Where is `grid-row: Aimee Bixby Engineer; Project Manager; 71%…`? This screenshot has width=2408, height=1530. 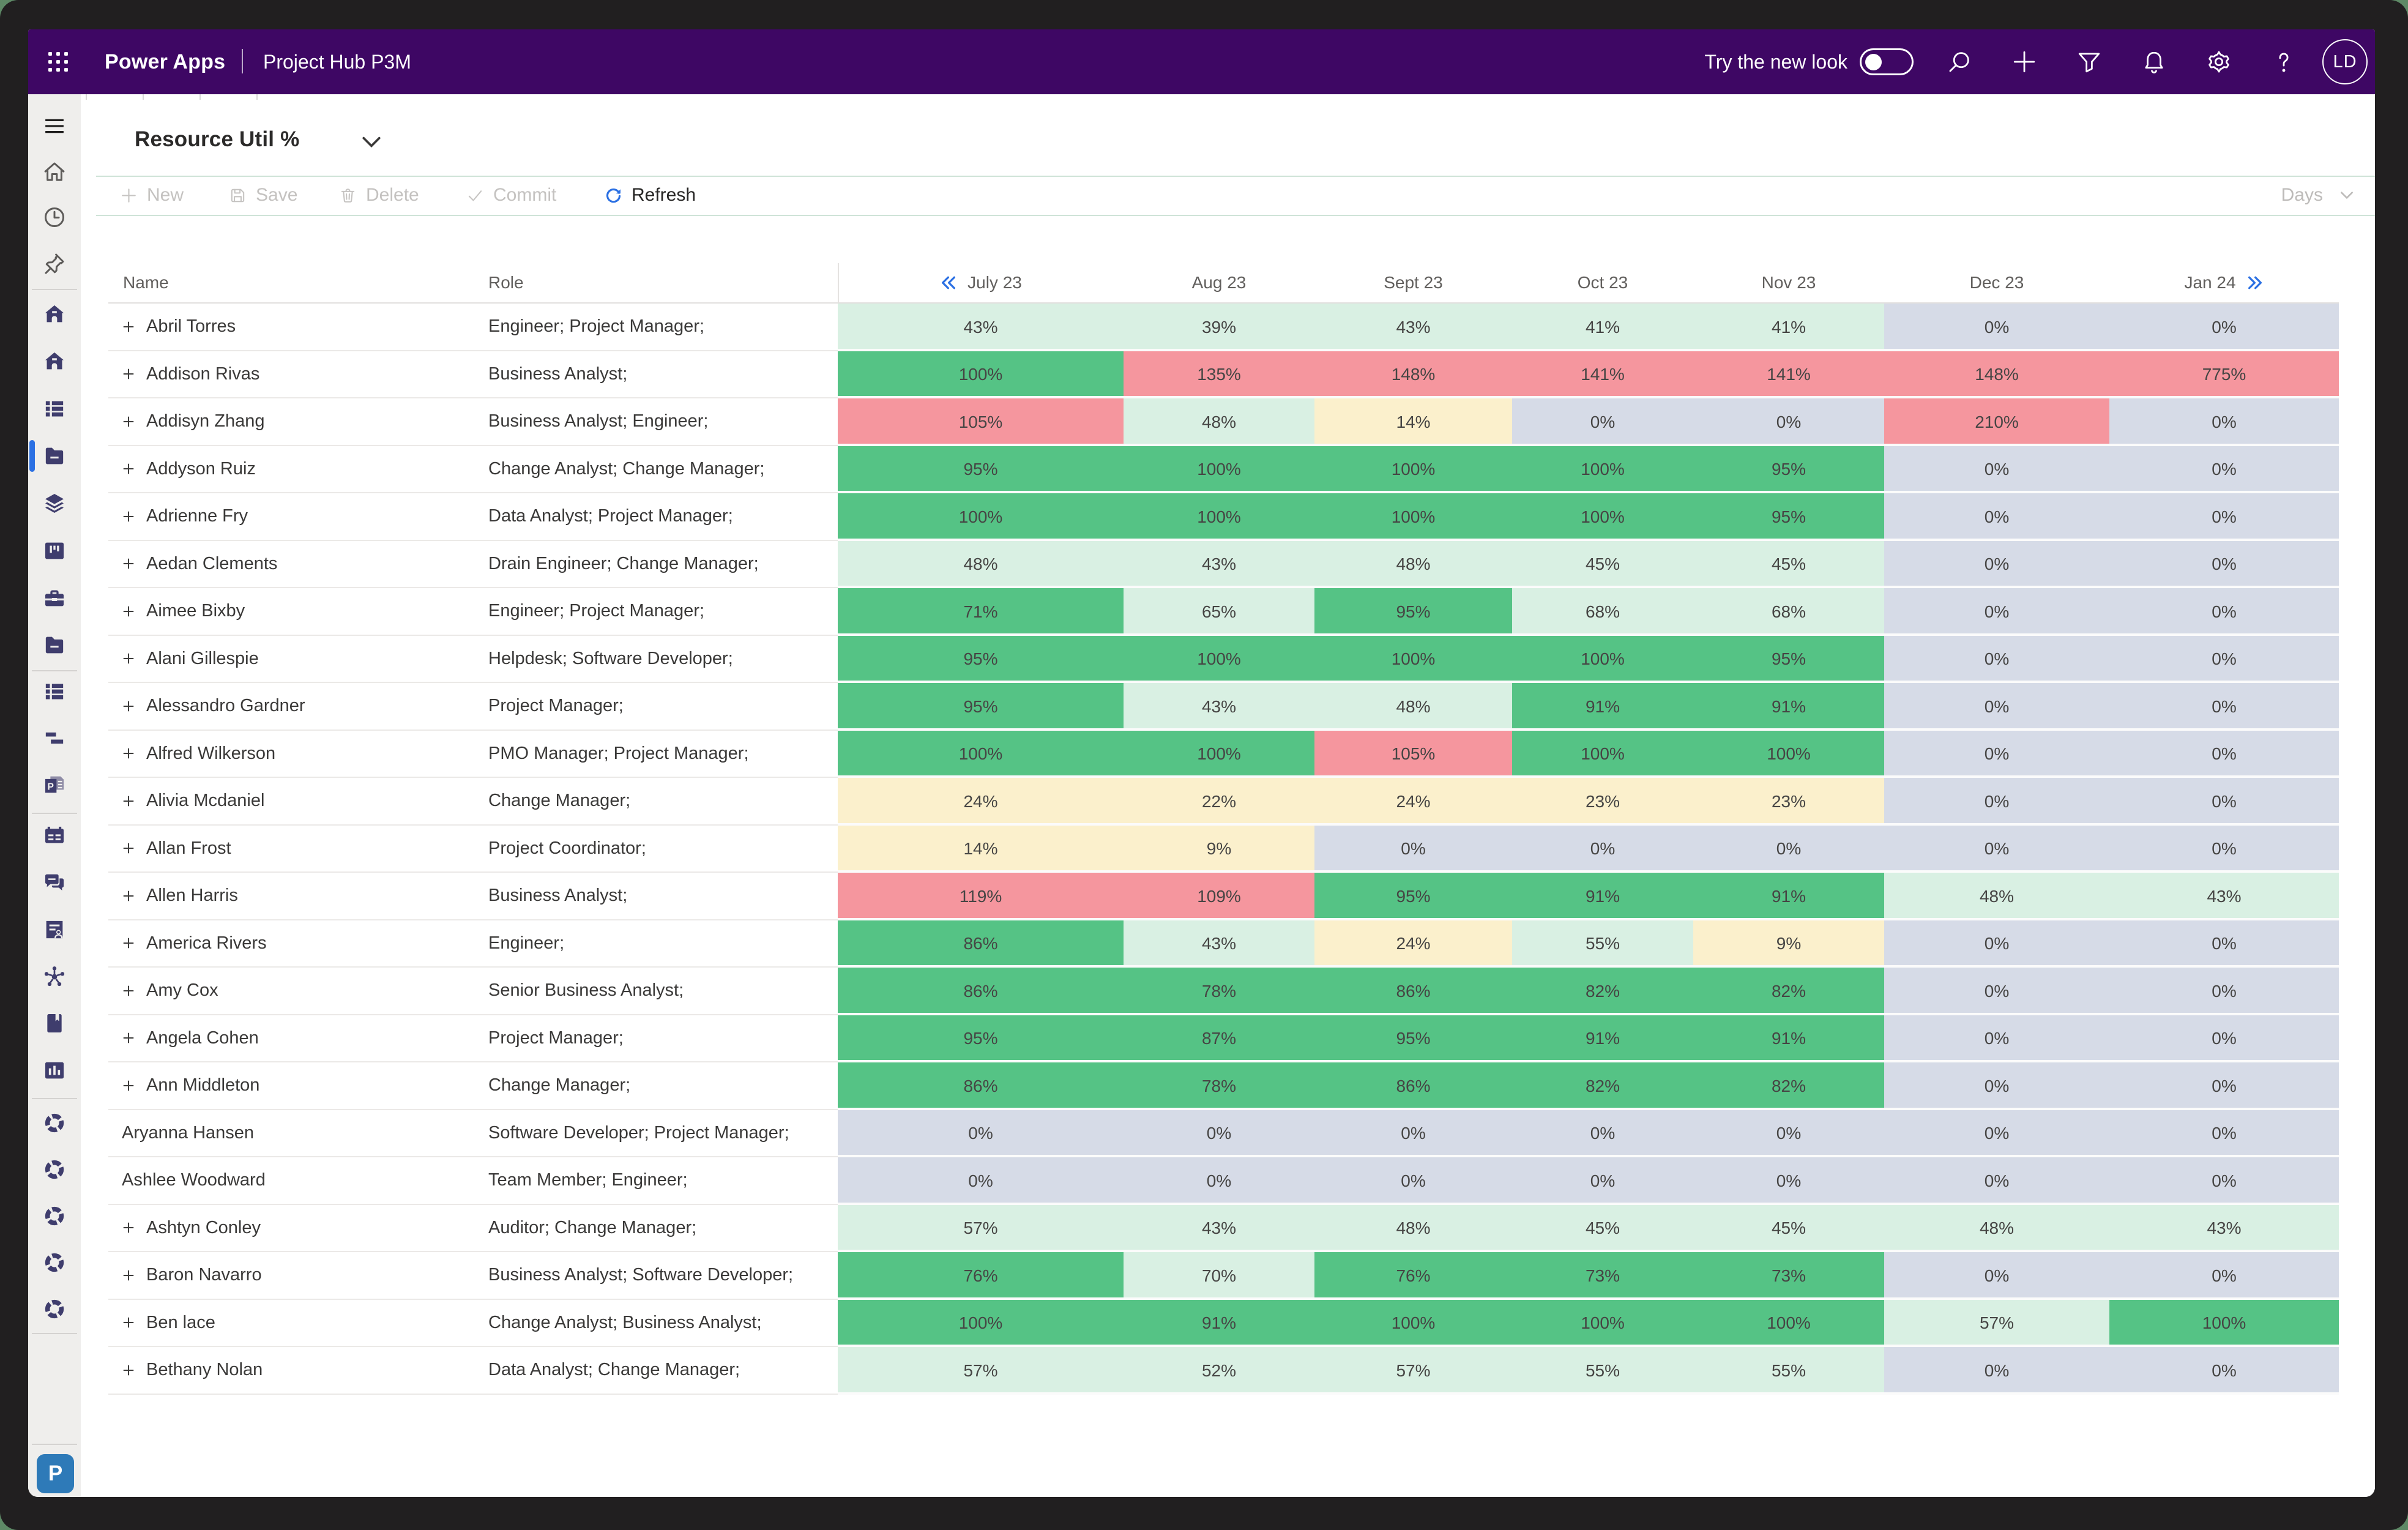 grid-row: Aimee Bixby Engineer; Project Manager; 71%… is located at coordinates (1223, 612).